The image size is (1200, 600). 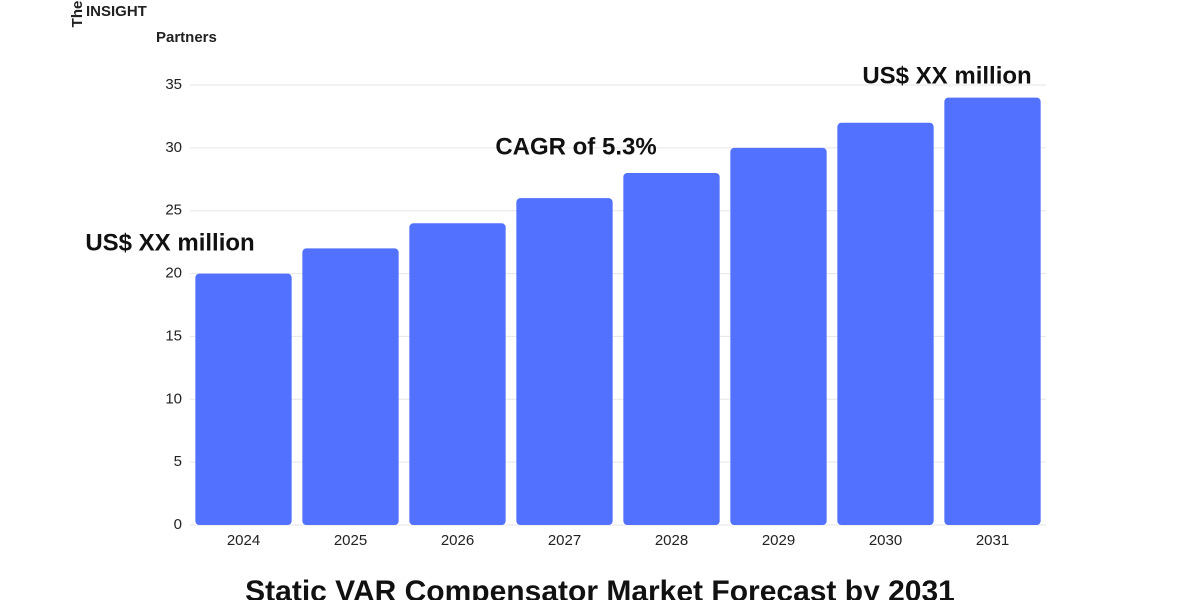 I want to click on x-tick-label: 2024, so click(x=243, y=540).